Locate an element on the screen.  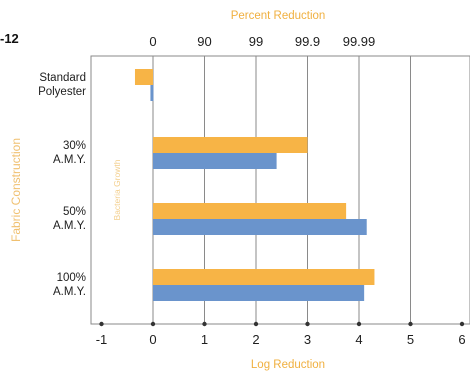
bottom-tick-label: 1 is located at coordinates (204, 339).